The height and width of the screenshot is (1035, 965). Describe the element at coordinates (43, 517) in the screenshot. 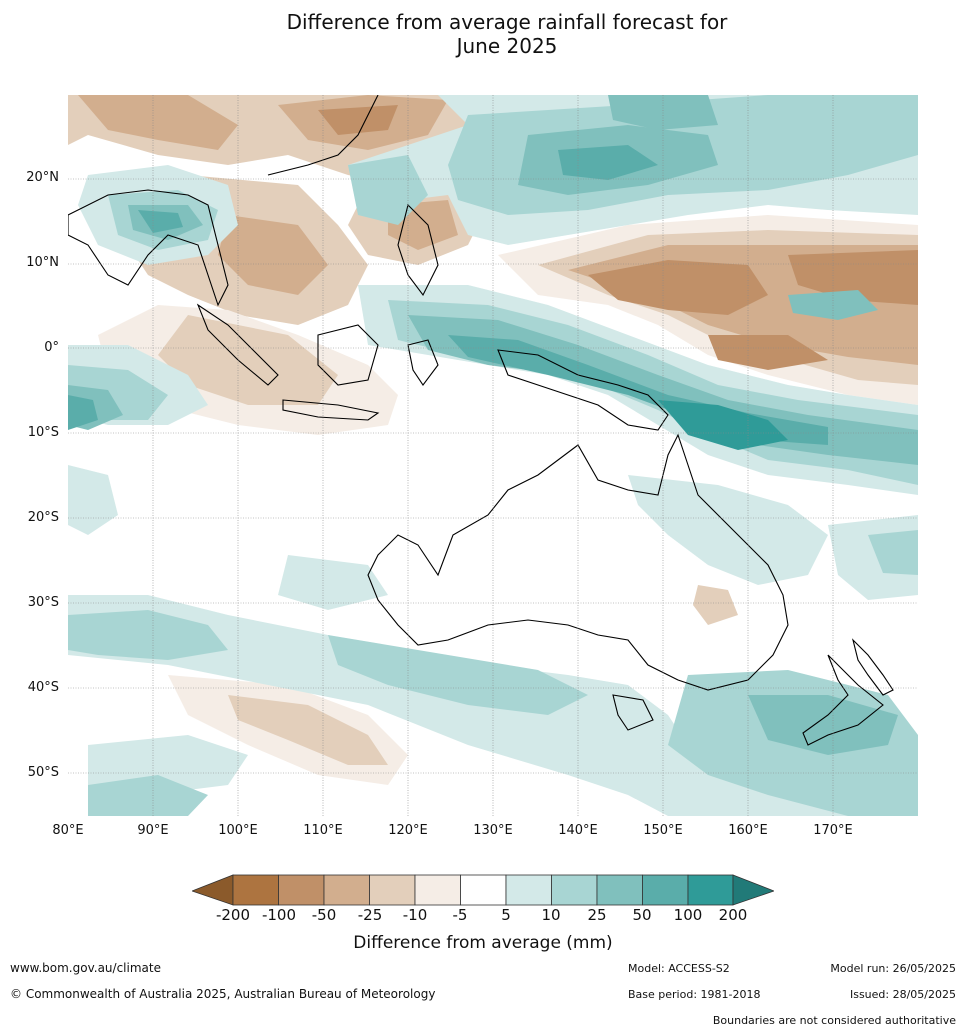

I see `lat-label-20s: 20°S` at that location.